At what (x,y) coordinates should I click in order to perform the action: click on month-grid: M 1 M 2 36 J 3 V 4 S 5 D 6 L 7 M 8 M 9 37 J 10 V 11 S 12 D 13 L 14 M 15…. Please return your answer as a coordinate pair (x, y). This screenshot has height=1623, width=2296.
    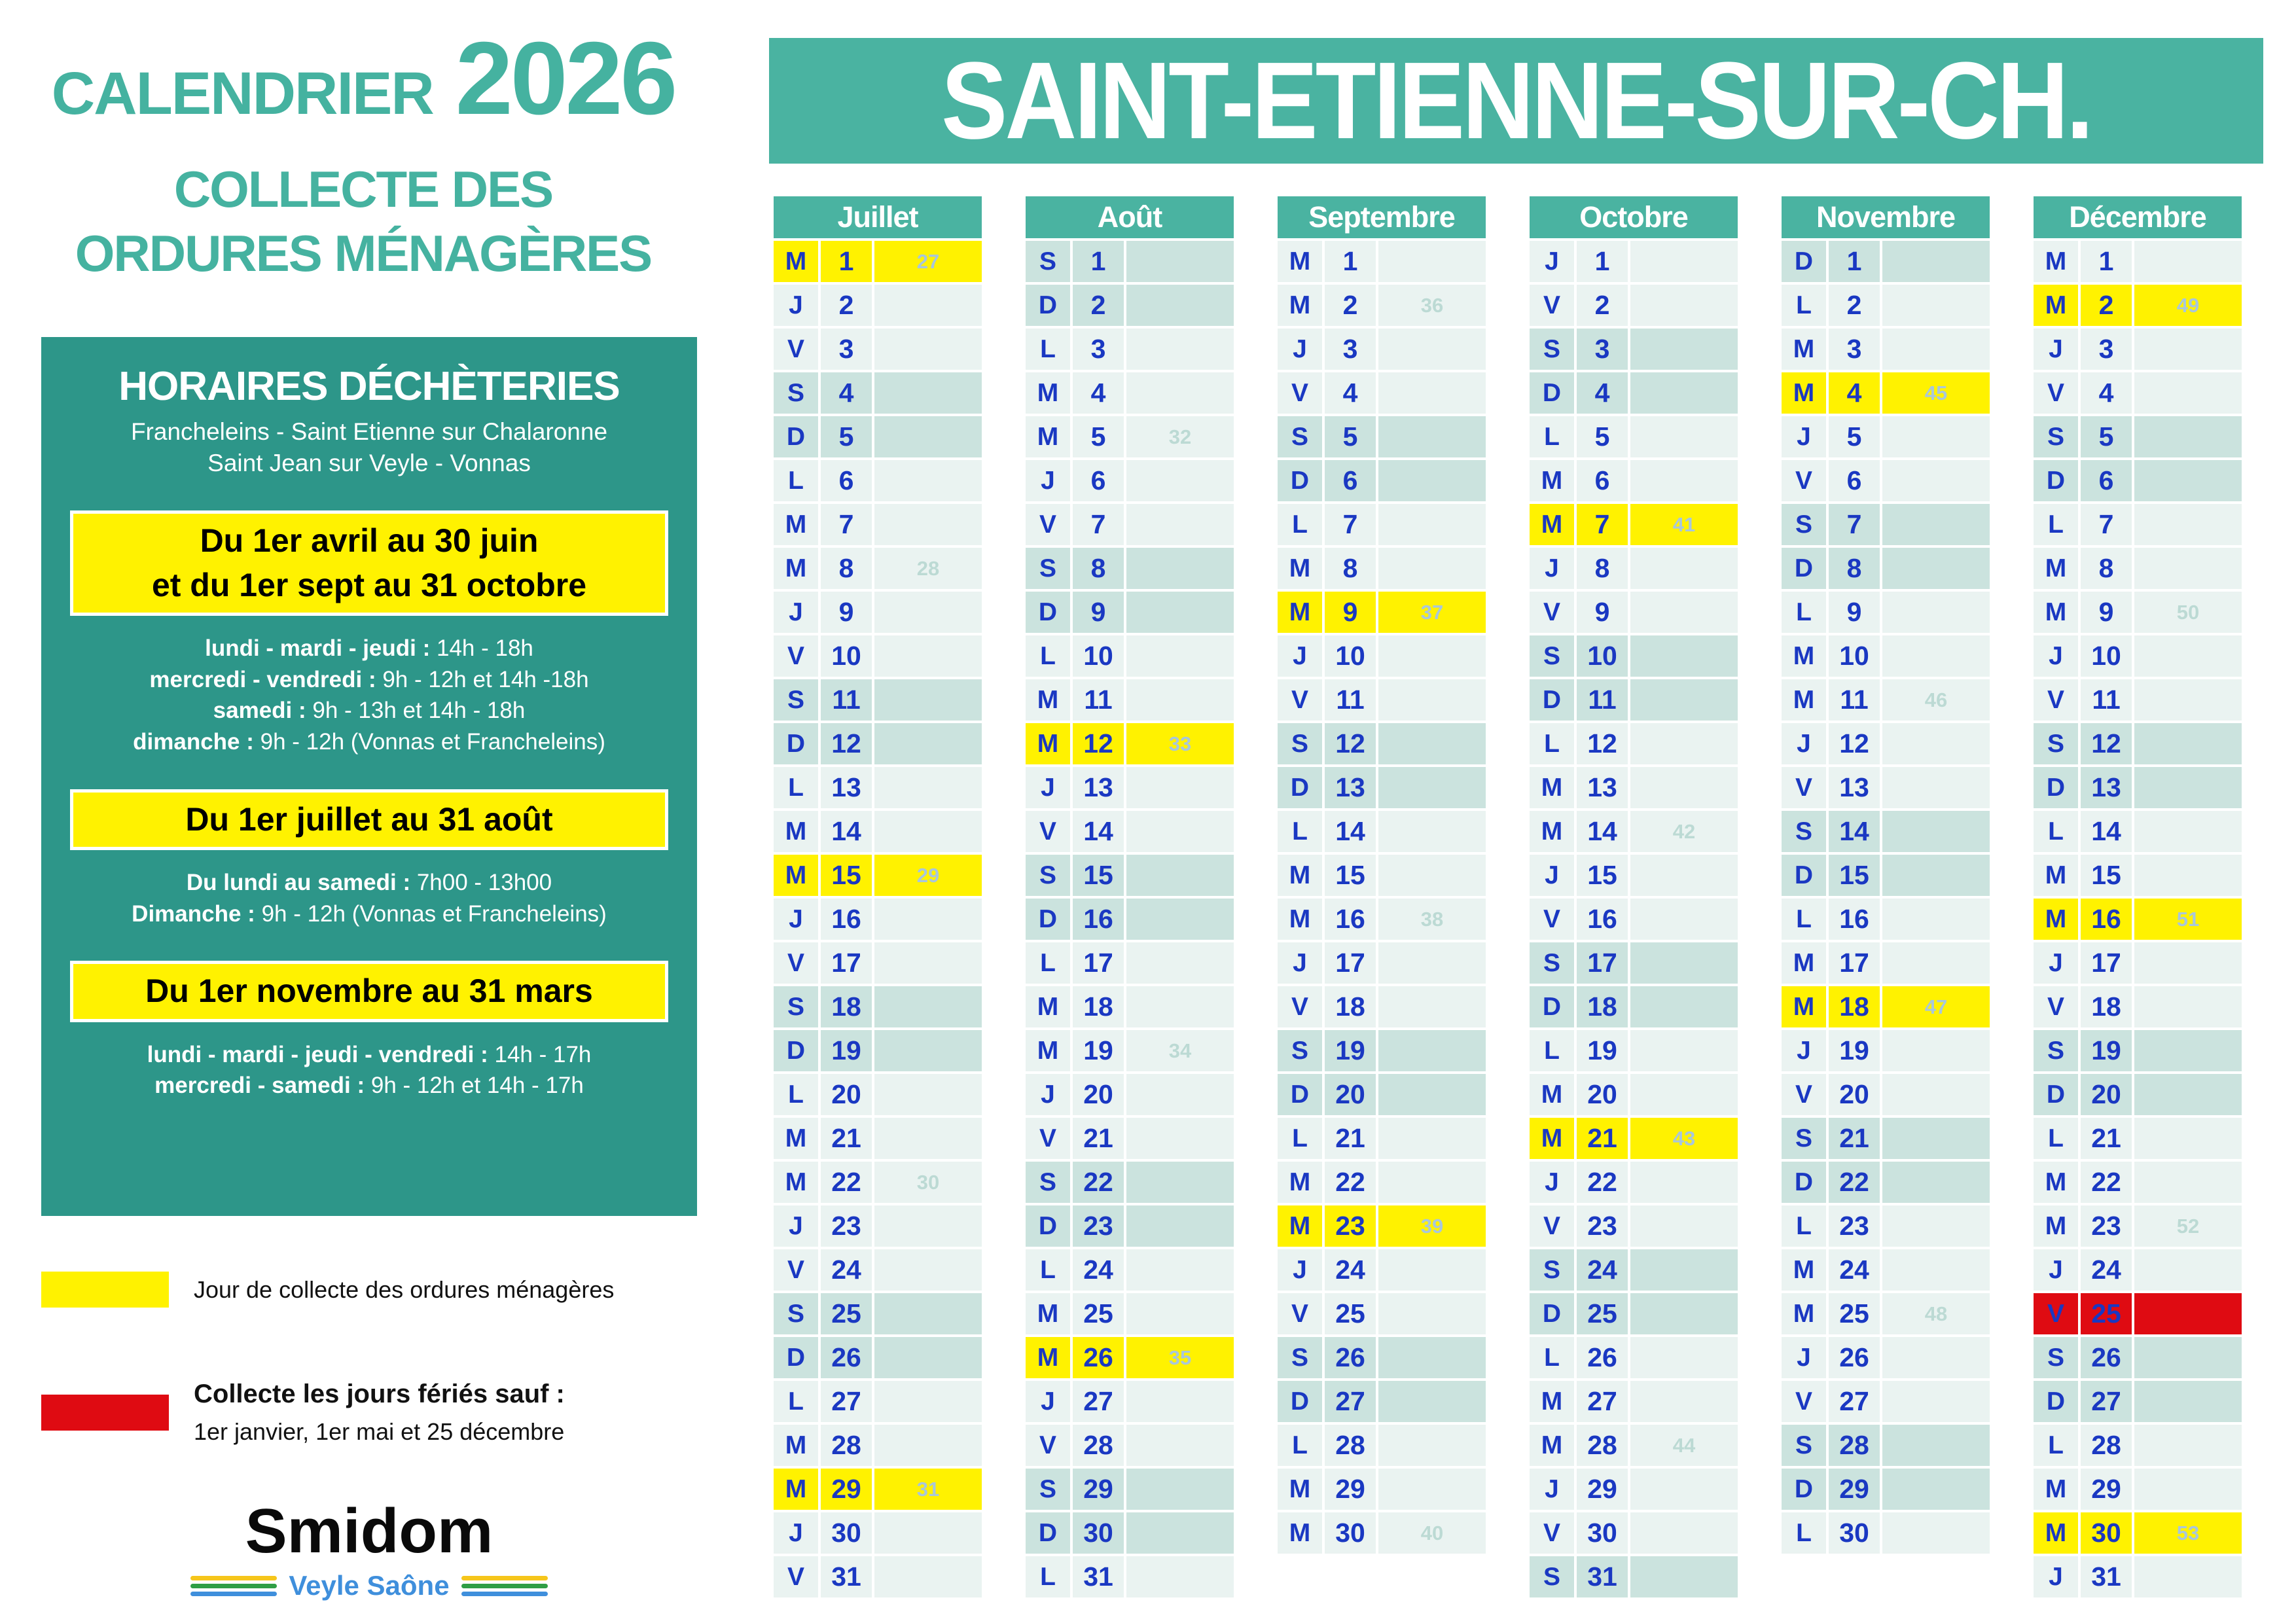
    Looking at the image, I should click on (1382, 898).